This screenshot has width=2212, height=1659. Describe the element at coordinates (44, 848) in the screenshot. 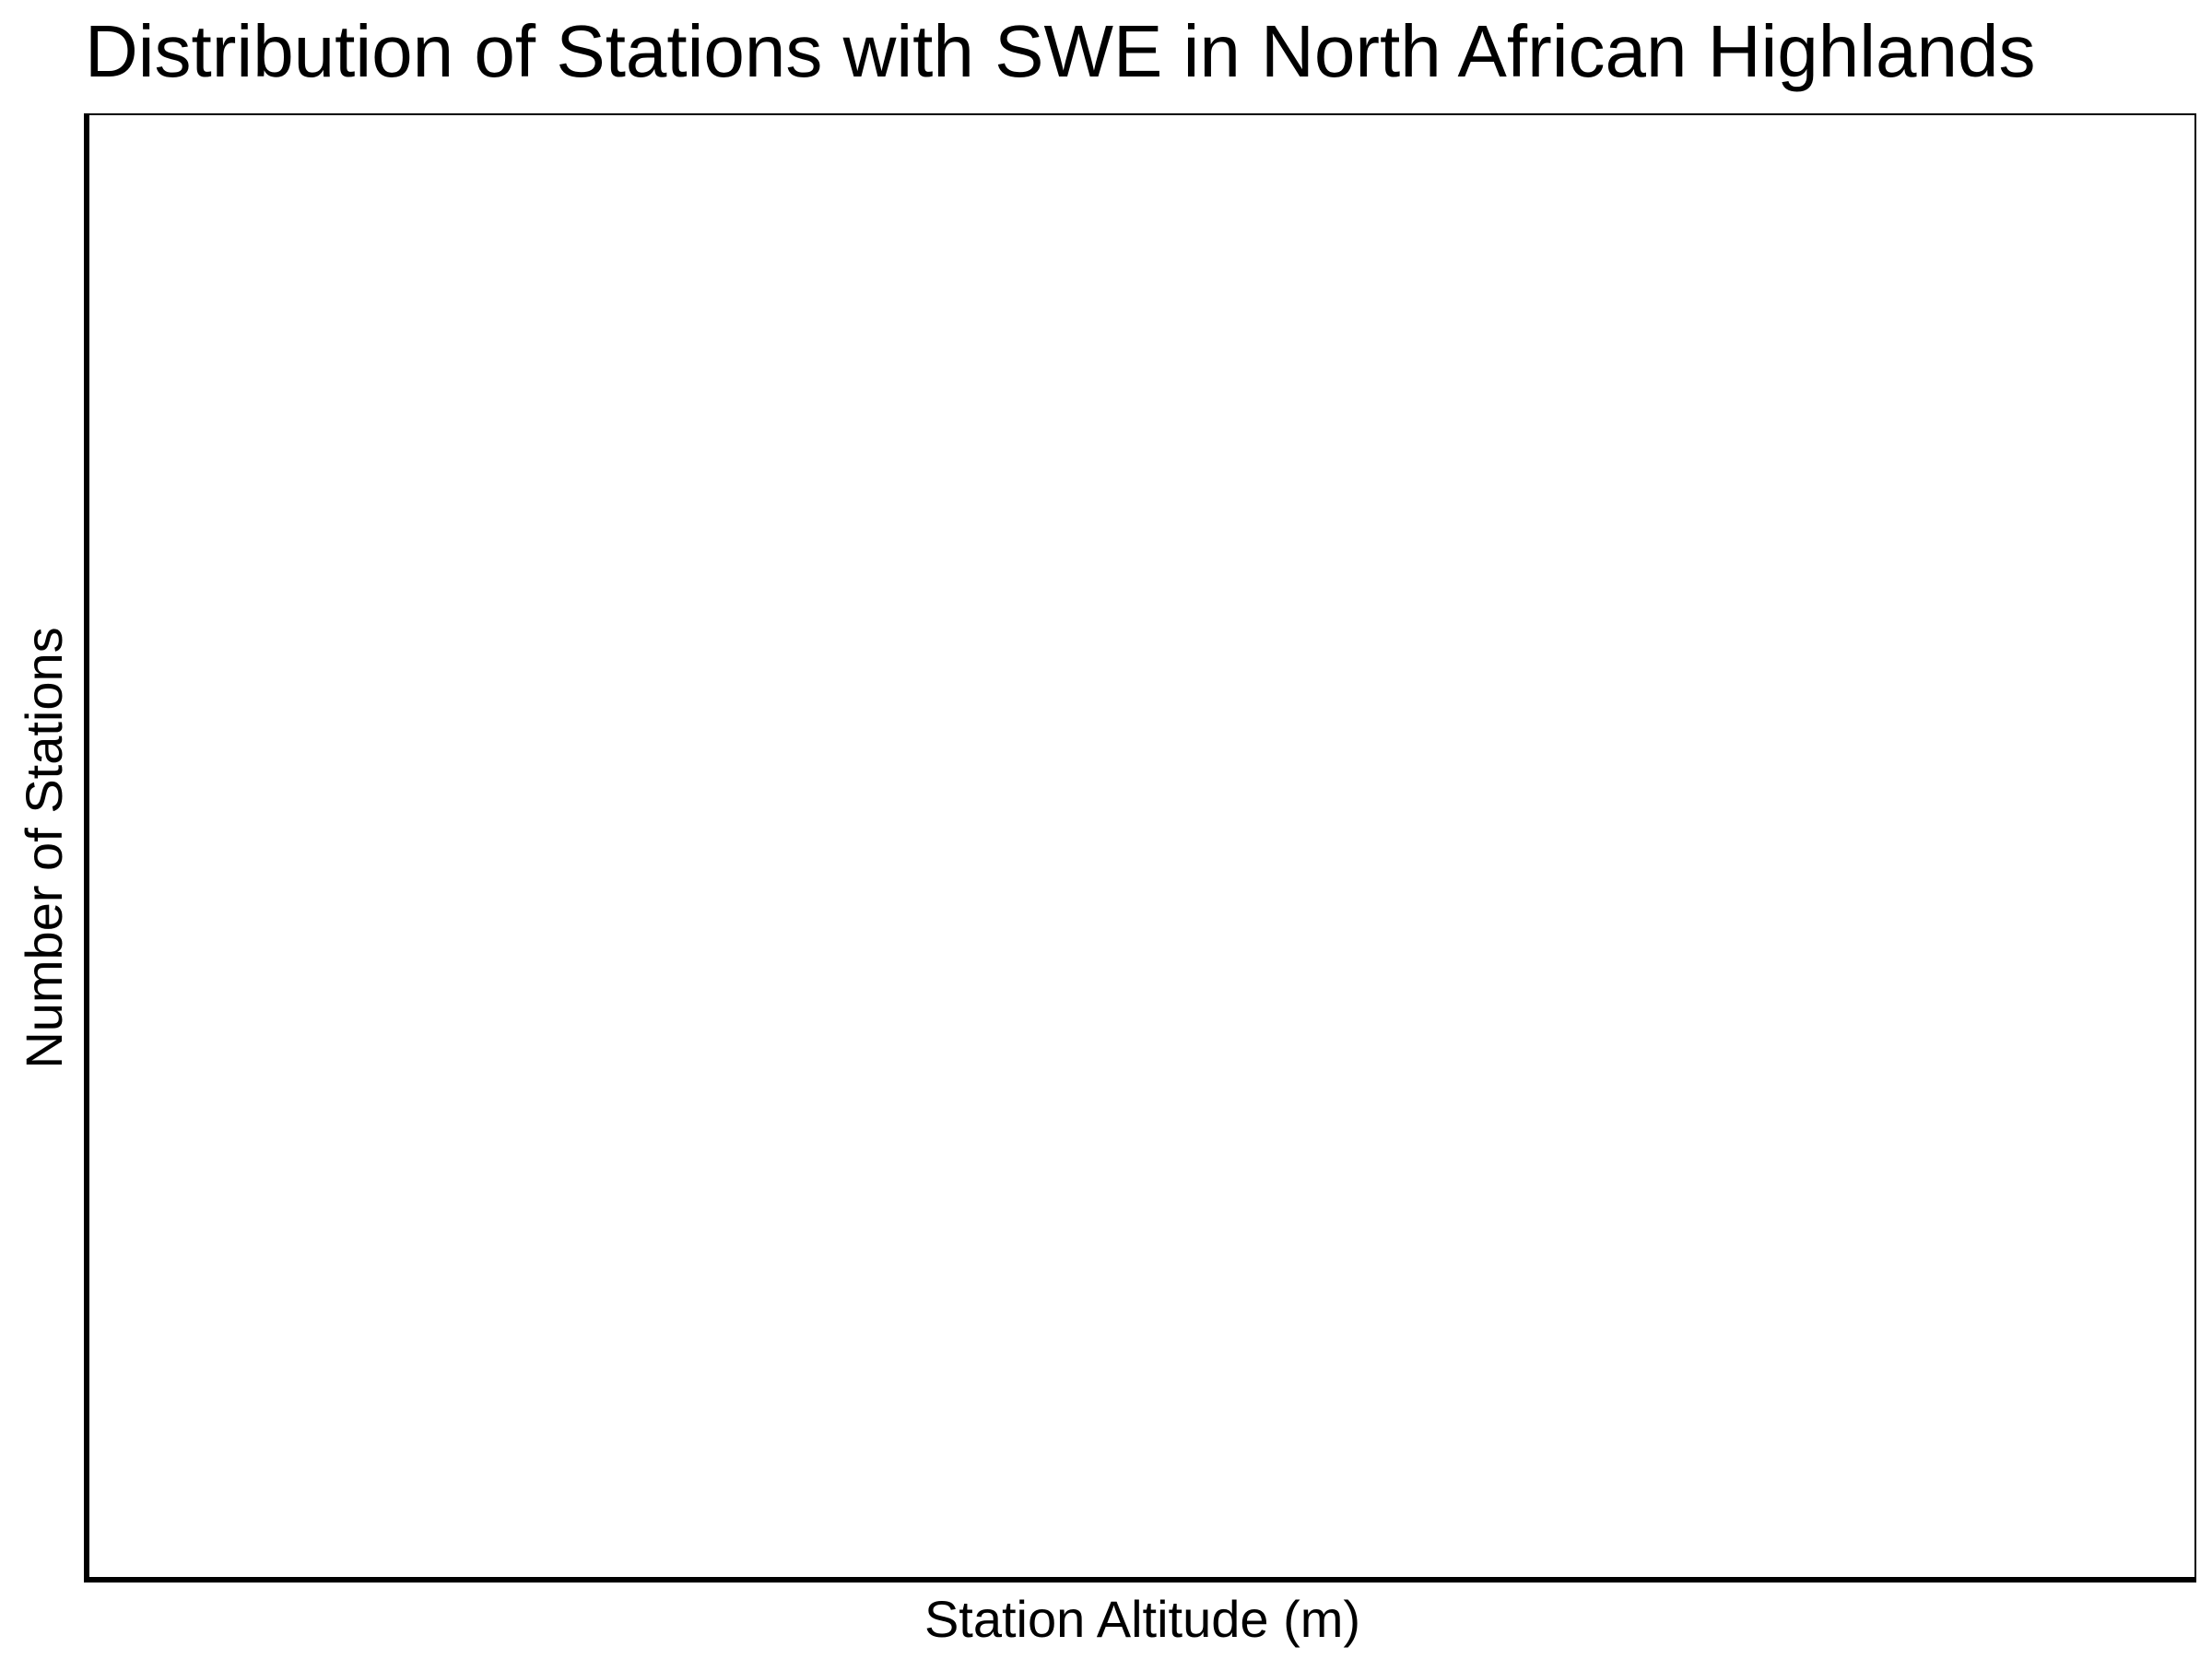

I see `y-axis-label: Number of Stations` at that location.